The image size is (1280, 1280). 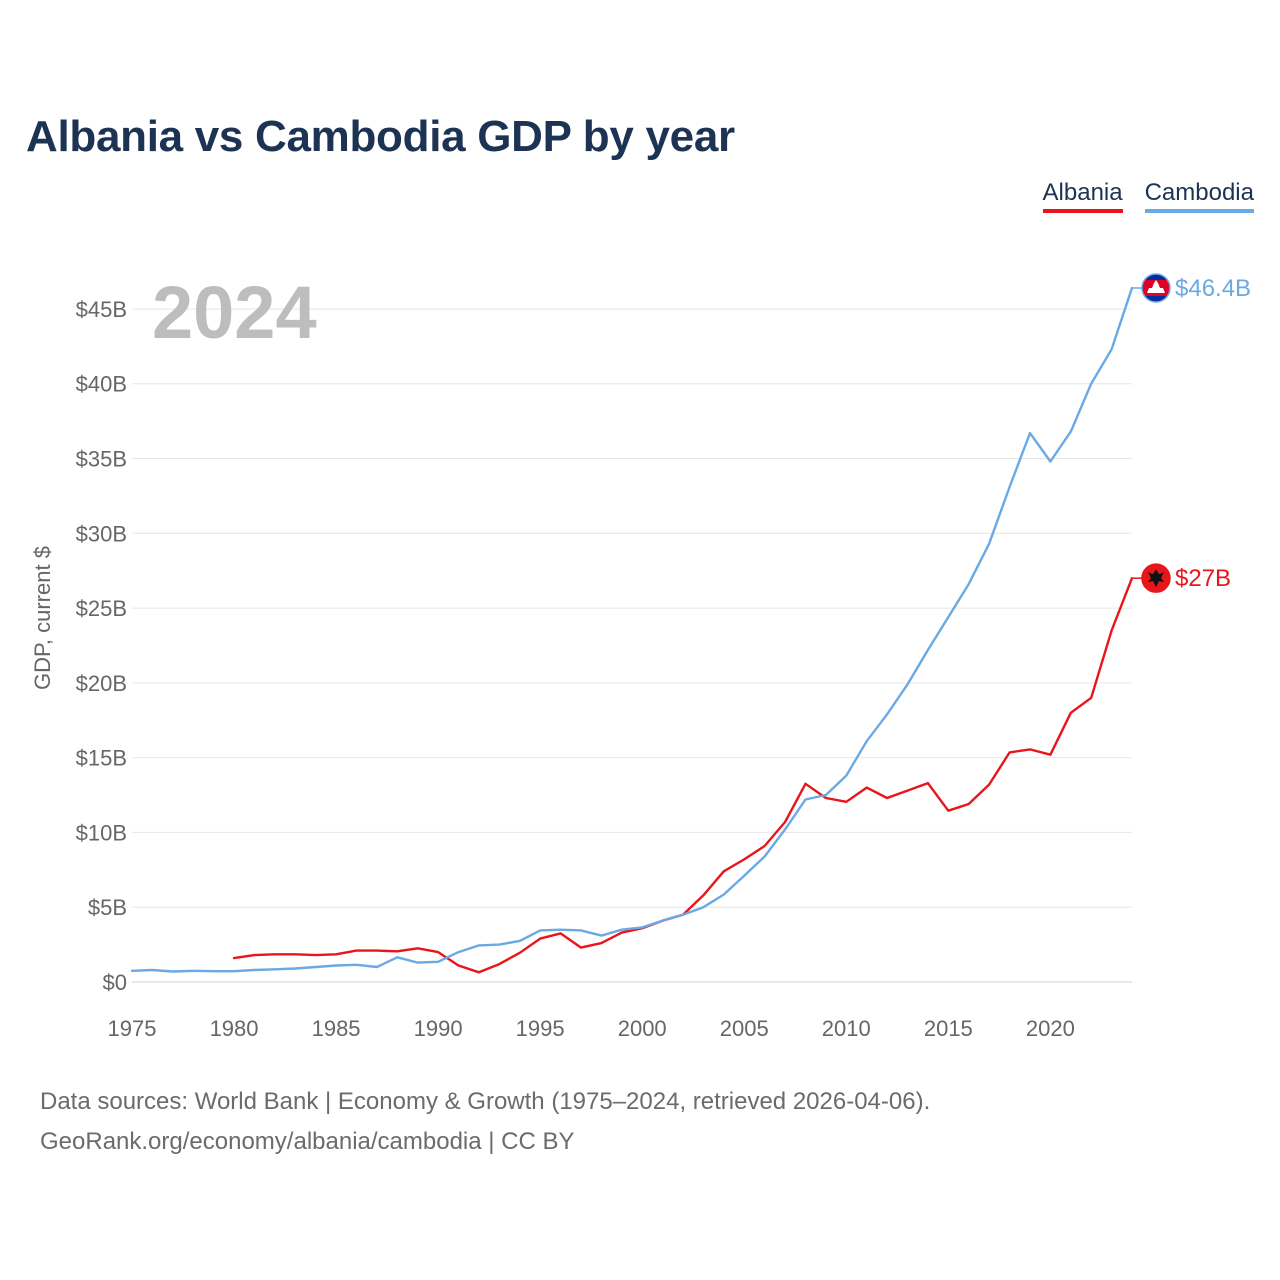 What do you see at coordinates (591, 1028) in the screenshot?
I see `x-axis: 1975 1980 1985 1990 1995 2000 2005 2010 2015 2020` at bounding box center [591, 1028].